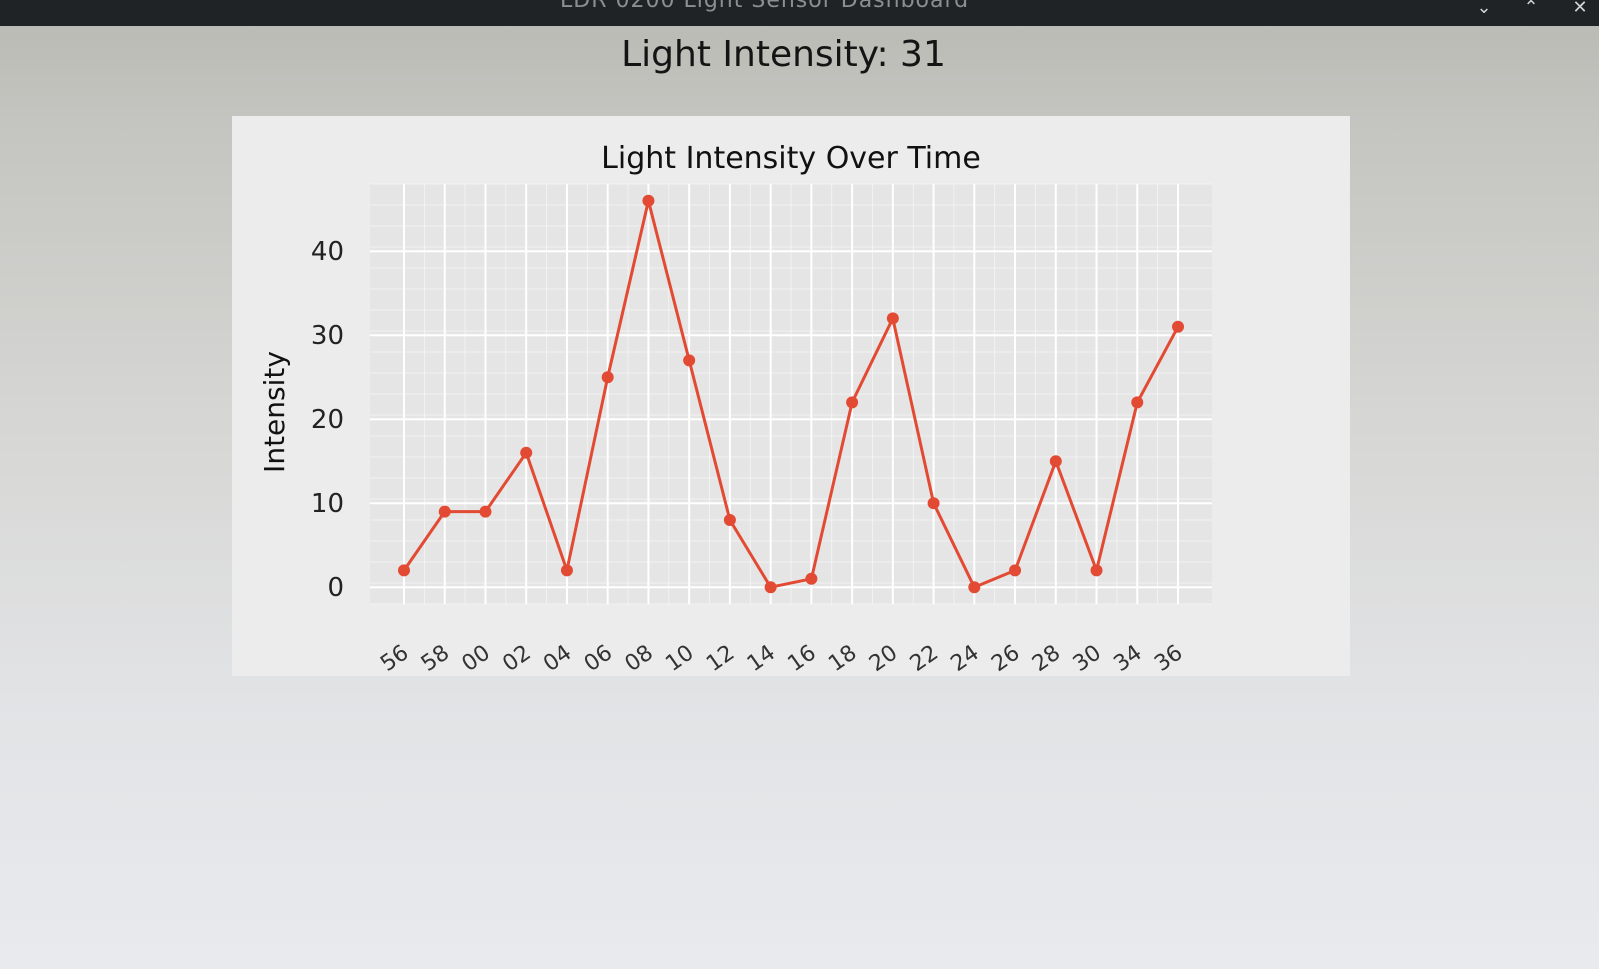  What do you see at coordinates (842, 658) in the screenshot?
I see `x-tick-label: 18` at bounding box center [842, 658].